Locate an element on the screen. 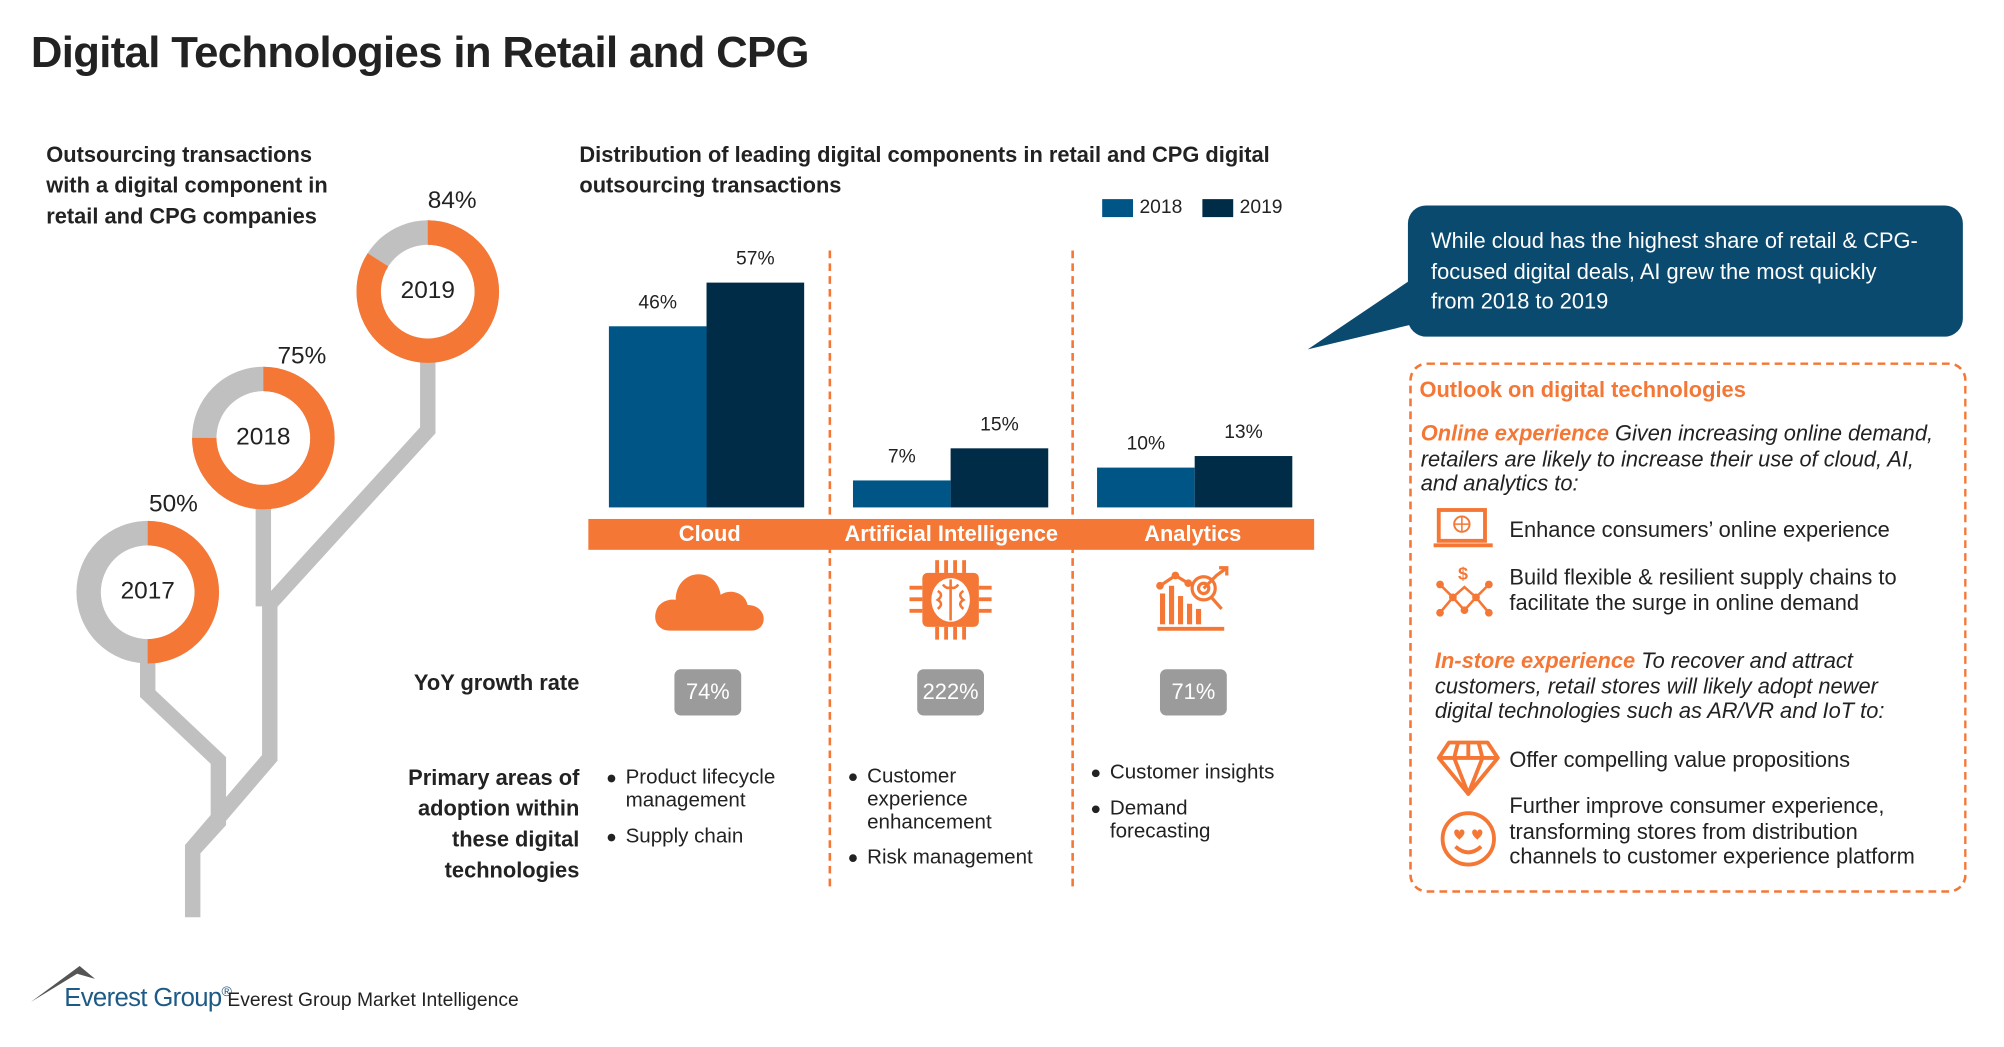 This screenshot has width=2004, height=1047. label-line: technologies is located at coordinates (512, 870).